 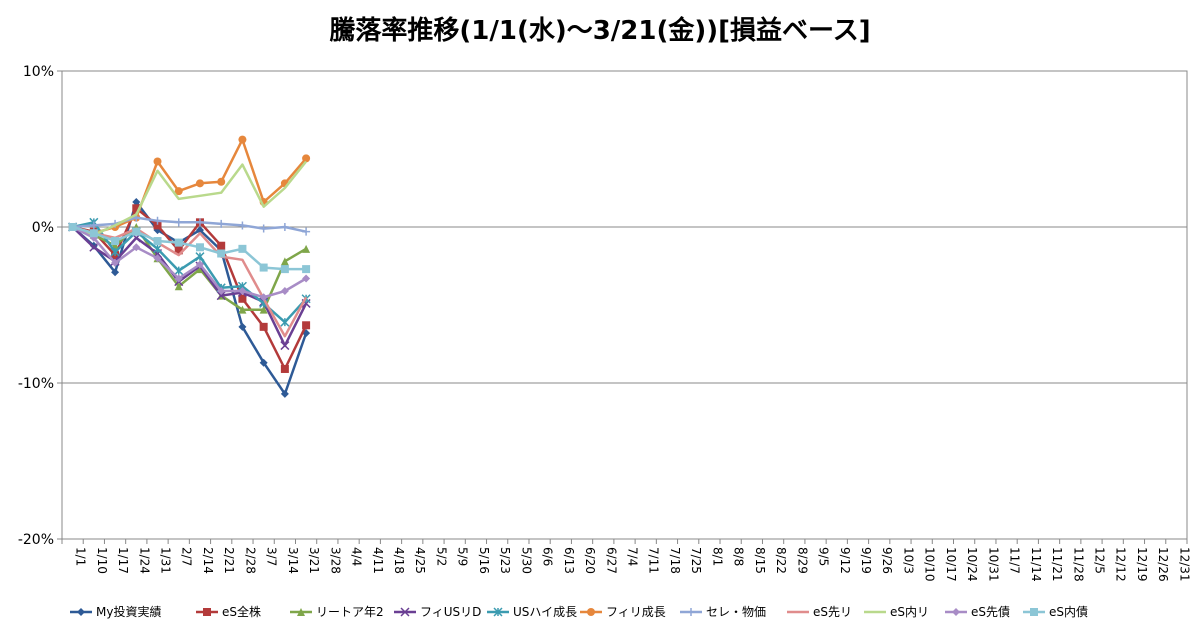 I want to click on x-tick-label: 3/7, so click(x=272, y=556).